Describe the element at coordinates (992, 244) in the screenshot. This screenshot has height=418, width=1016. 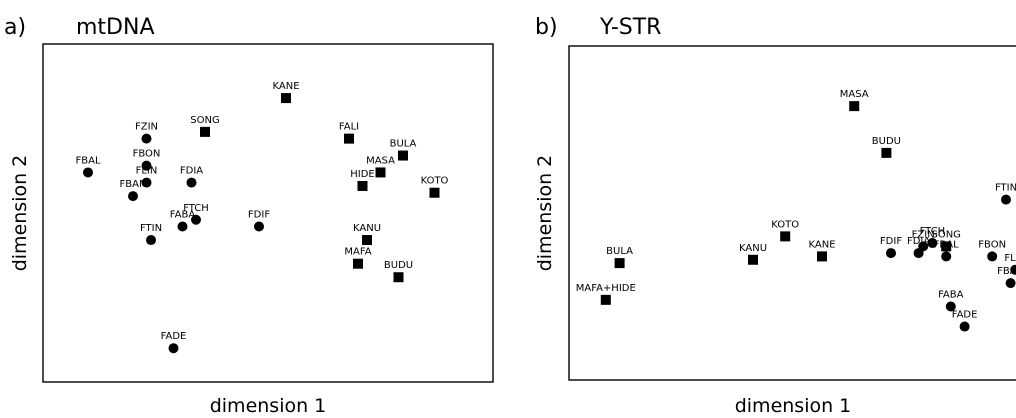
I see `panel-b-point-label-fbon: FBON` at that location.